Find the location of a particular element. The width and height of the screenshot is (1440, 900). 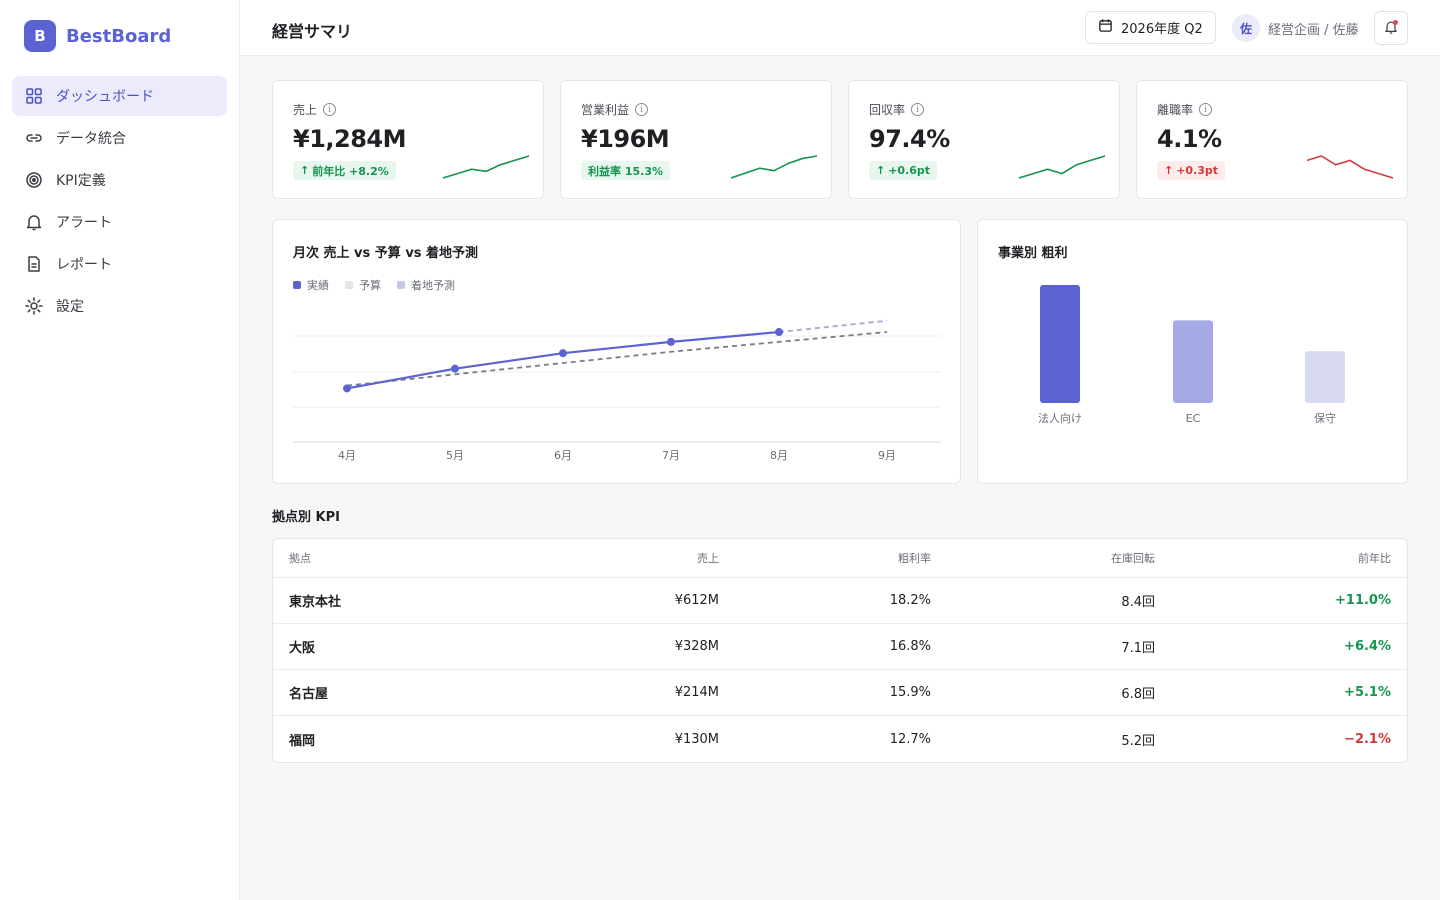

x-tick-label: 4月 is located at coordinates (347, 455).